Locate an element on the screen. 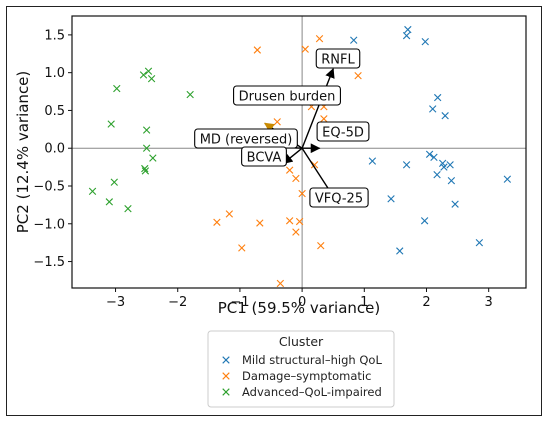 This screenshot has height=422, width=550. y-tick-label: 1.5 is located at coordinates (54, 35).